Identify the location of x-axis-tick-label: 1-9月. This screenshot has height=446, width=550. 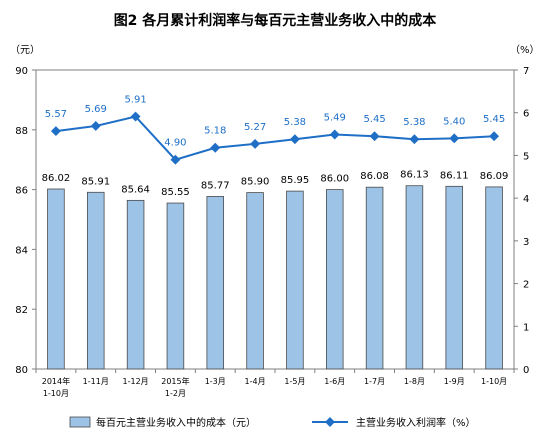
(454, 381).